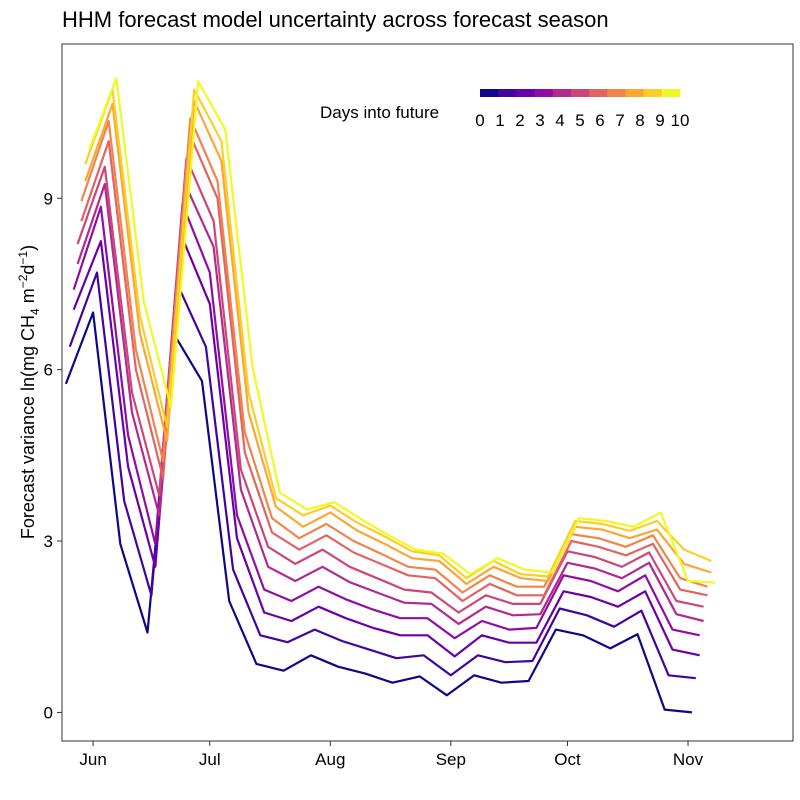 This screenshot has width=800, height=800. What do you see at coordinates (48, 712) in the screenshot?
I see `y-tick-label: 0` at bounding box center [48, 712].